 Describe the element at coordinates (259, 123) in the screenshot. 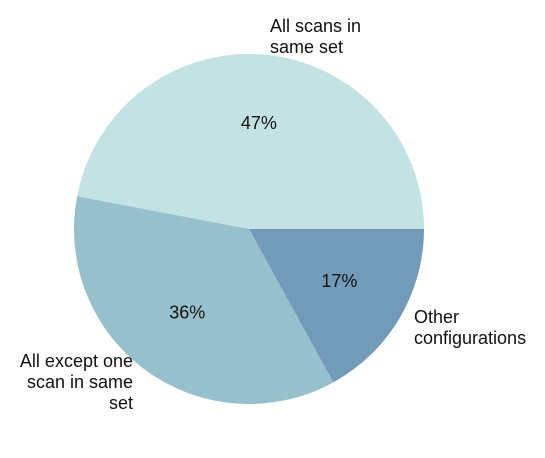

I see `pie-slice-1-percent-label: 47%` at that location.